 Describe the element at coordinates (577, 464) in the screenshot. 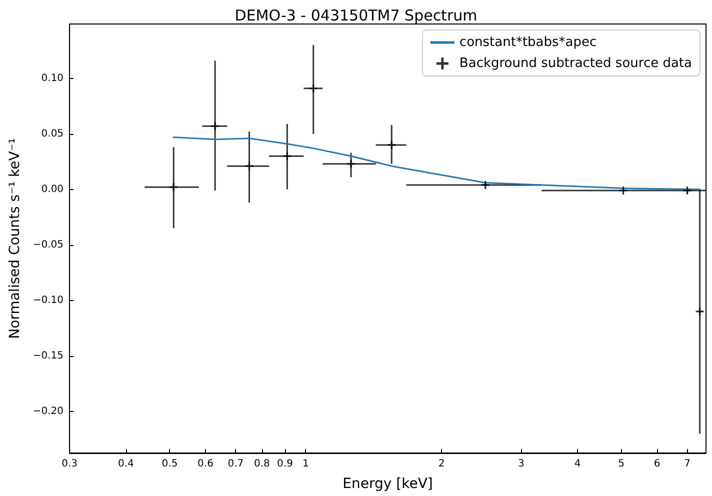

I see `x-tick-label: 4` at that location.